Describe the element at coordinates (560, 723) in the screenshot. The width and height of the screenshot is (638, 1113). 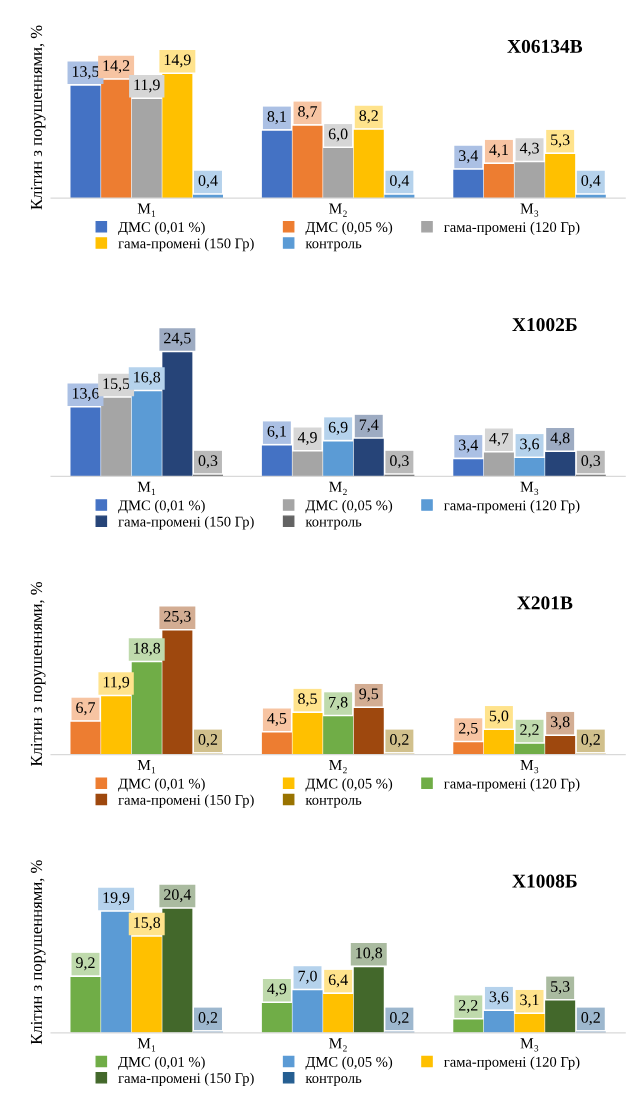
I see `data-label: 3,8` at that location.